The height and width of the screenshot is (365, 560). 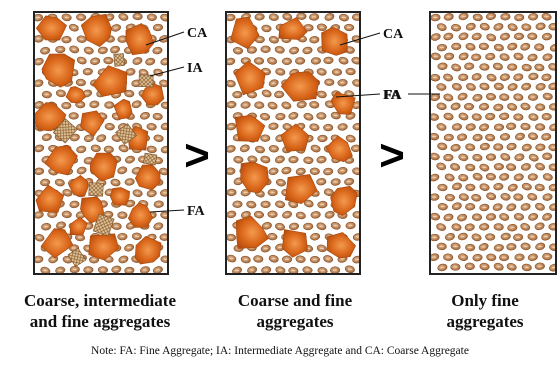 What do you see at coordinates (100, 311) in the screenshot?
I see `panel-caption: Coarse, intermediate and fine aggregates` at bounding box center [100, 311].